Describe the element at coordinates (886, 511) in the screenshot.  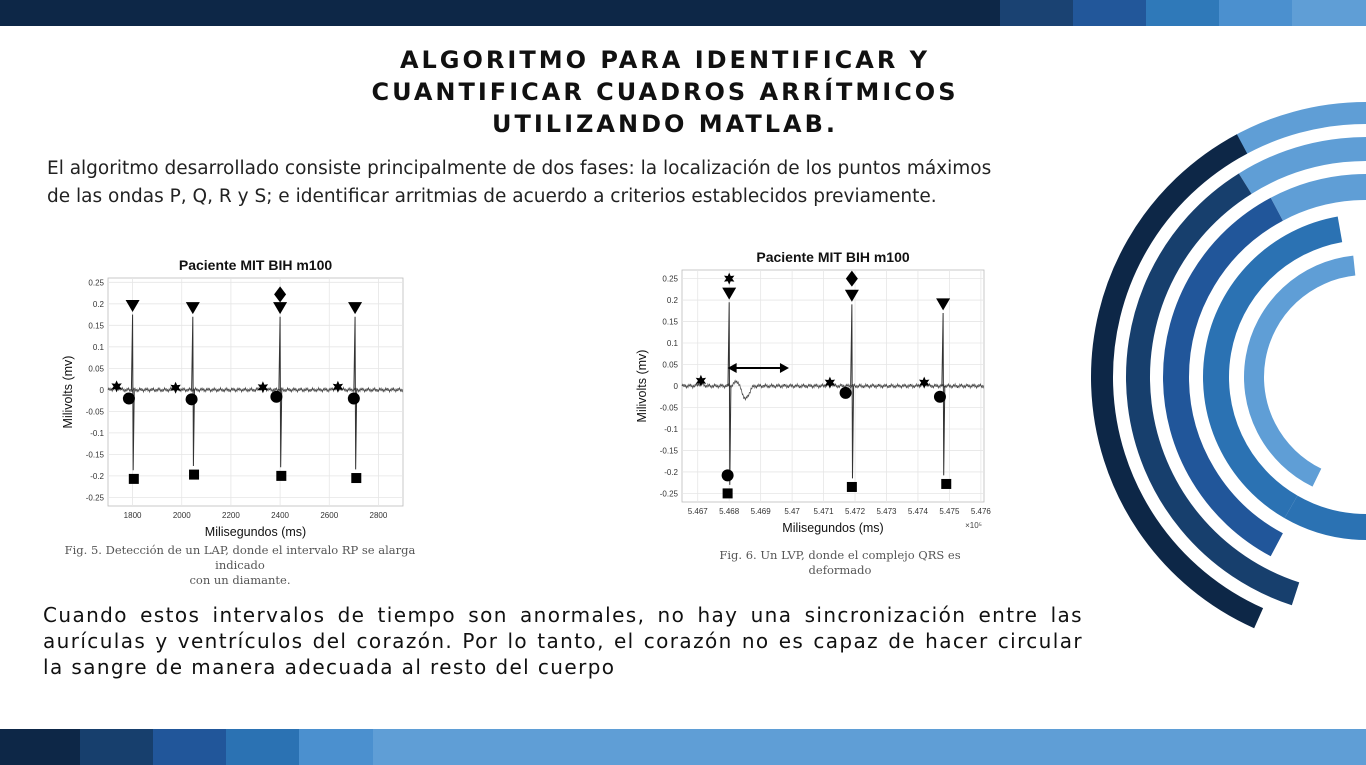
I see `x-tick-label: 5.473` at that location.